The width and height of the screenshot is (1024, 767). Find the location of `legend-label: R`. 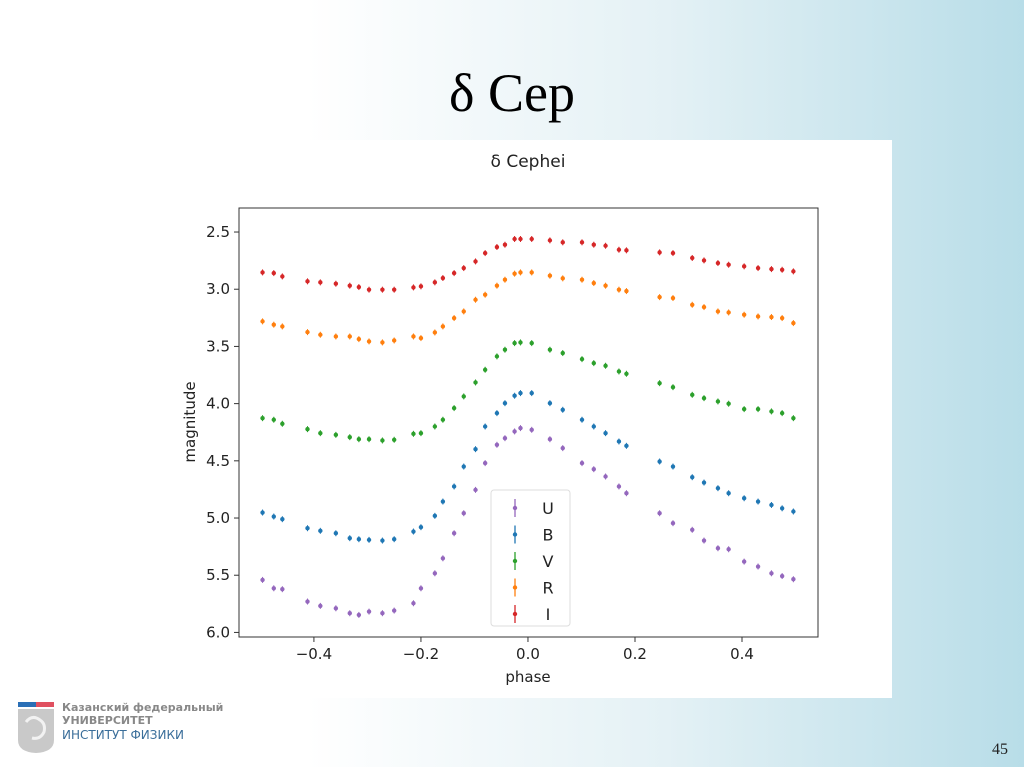

legend-label: R is located at coordinates (547, 588).